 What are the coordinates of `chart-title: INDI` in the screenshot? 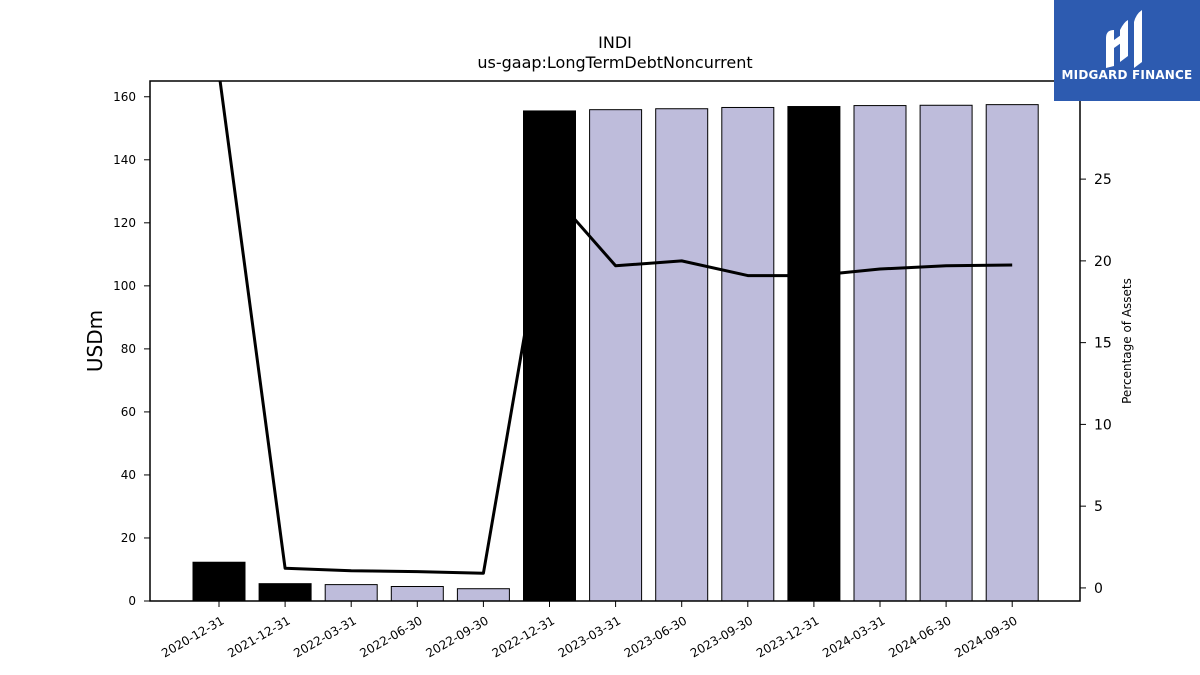 It's located at (615, 42).